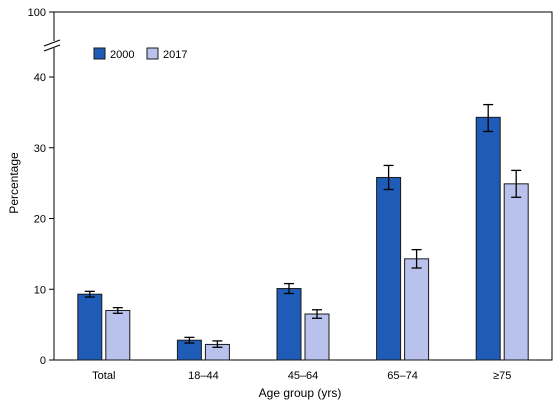 This screenshot has width=560, height=406. Describe the element at coordinates (37, 13) in the screenshot. I see `y-tick-label: 100` at that location.